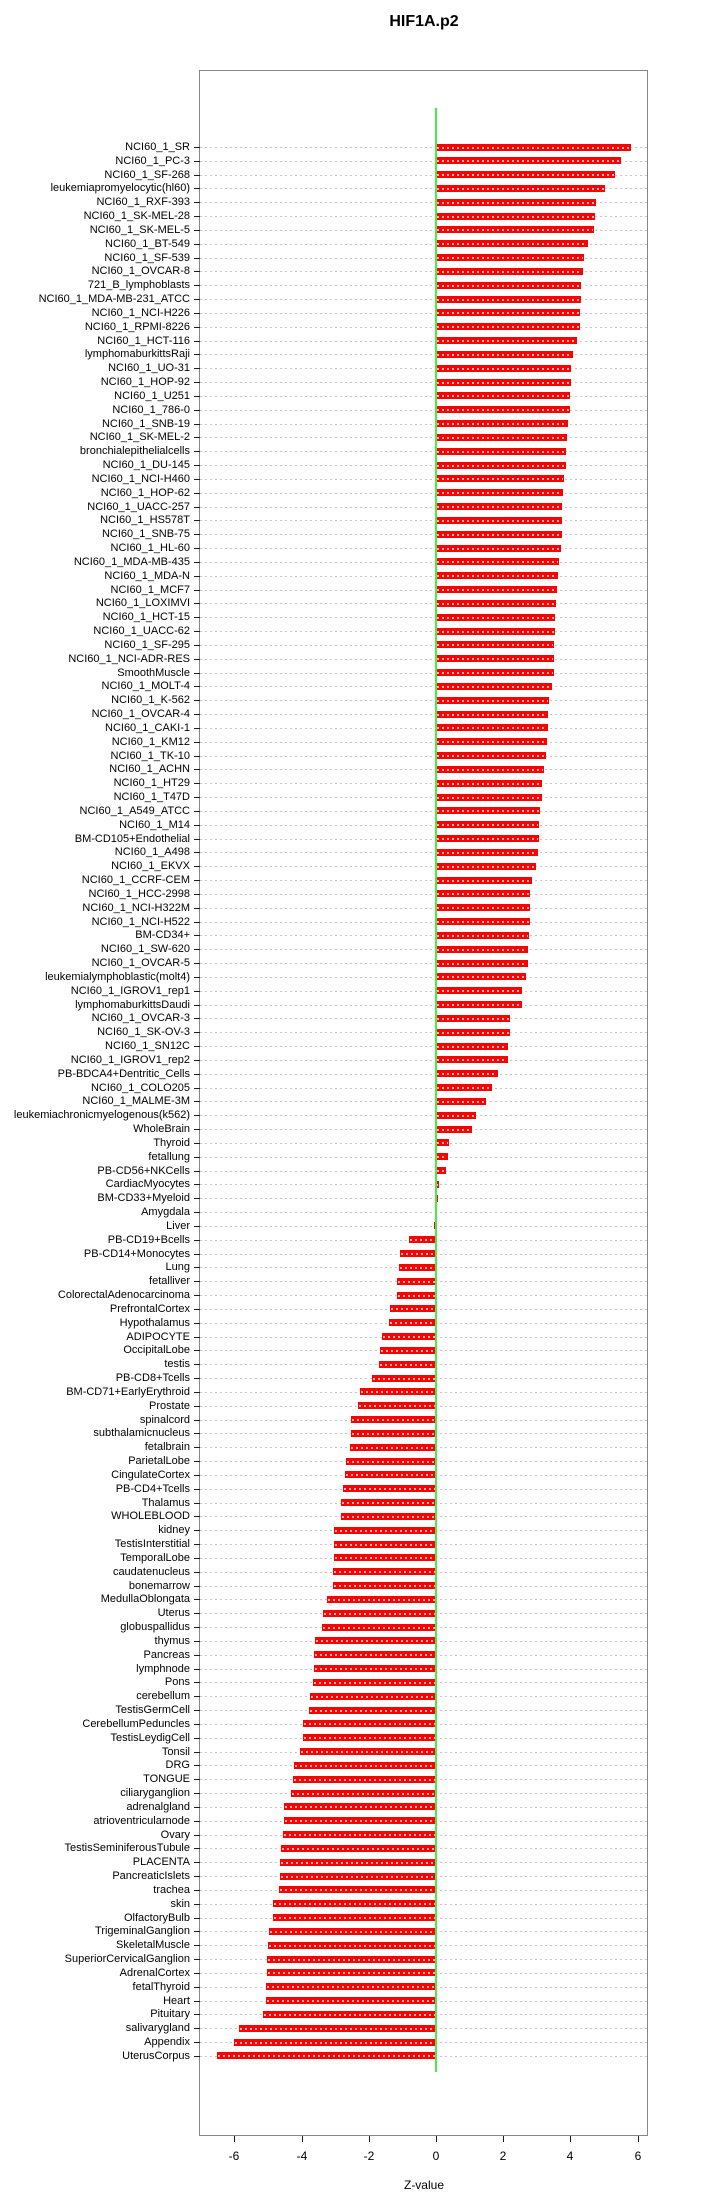 Image resolution: width=720 pixels, height=2205 pixels. What do you see at coordinates (175, 1752) in the screenshot?
I see `y-axis-label: Tonsil` at bounding box center [175, 1752].